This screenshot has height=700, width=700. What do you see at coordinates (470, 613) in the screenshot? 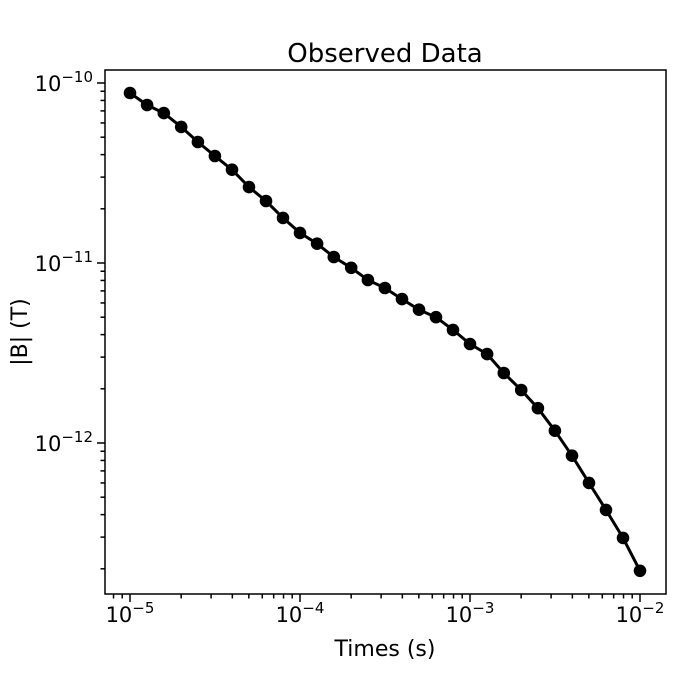
I see `x-tick-label: 10⁻³` at bounding box center [470, 613].